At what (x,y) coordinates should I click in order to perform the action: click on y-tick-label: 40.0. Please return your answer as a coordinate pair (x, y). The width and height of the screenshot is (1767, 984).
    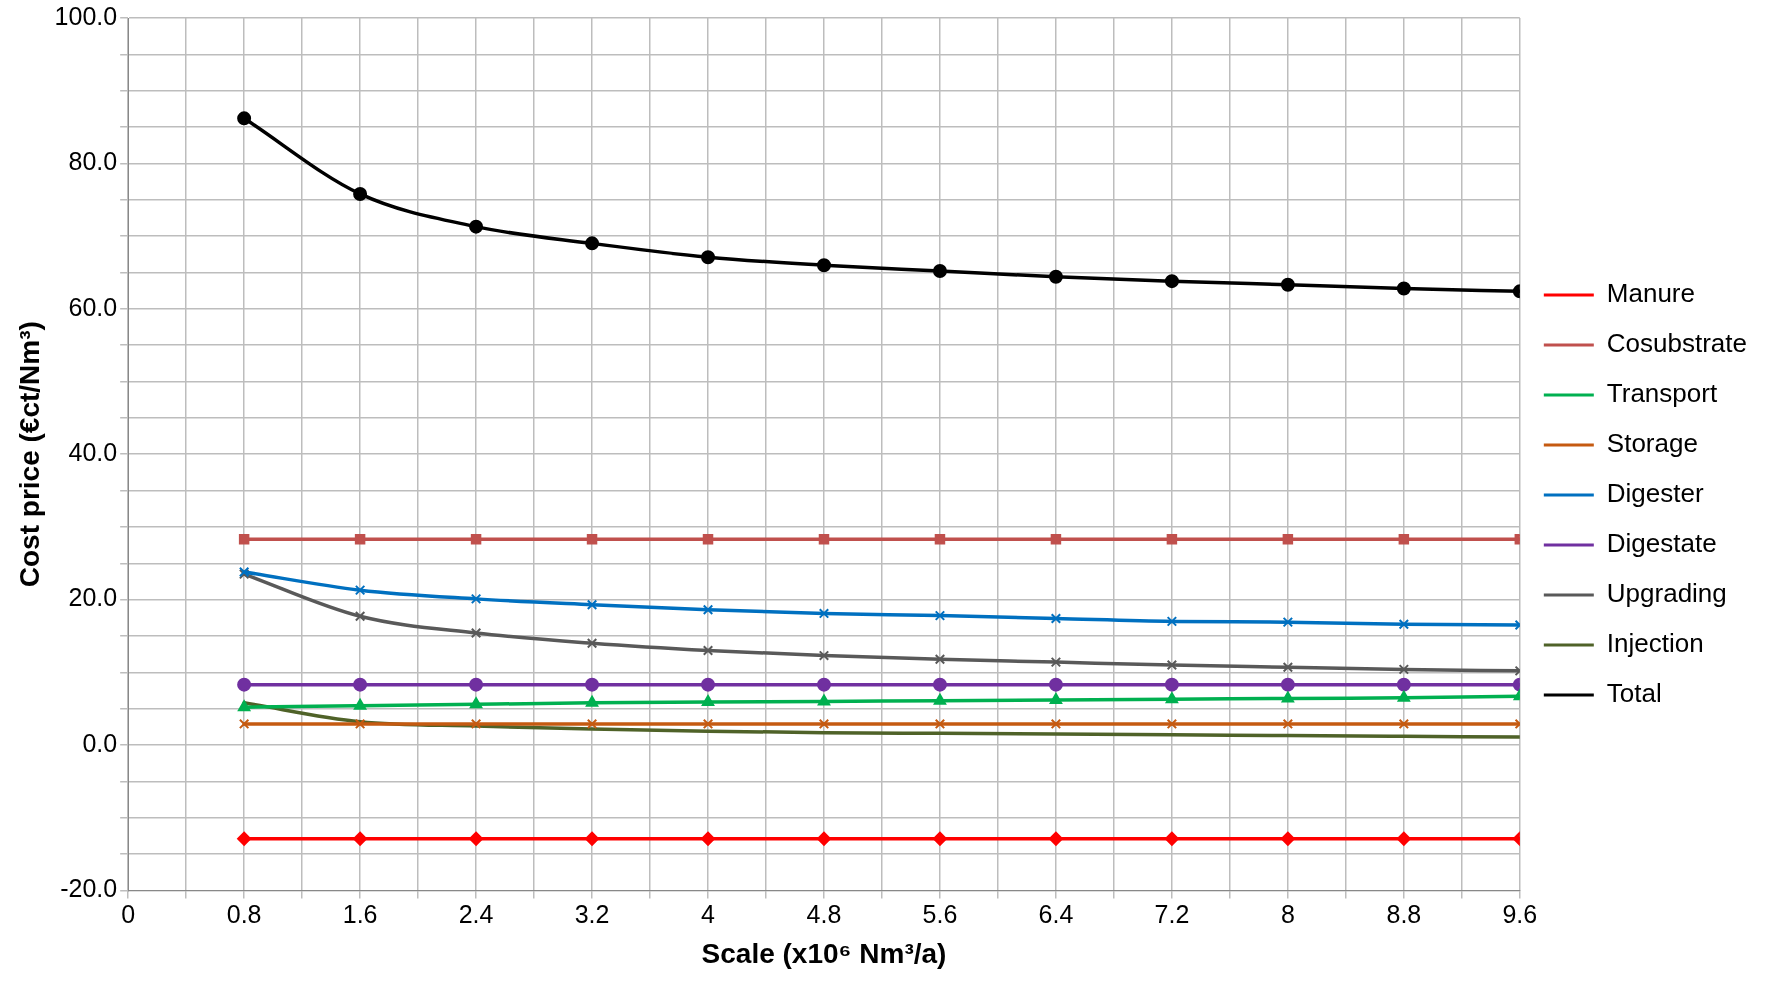
    Looking at the image, I should click on (93, 452).